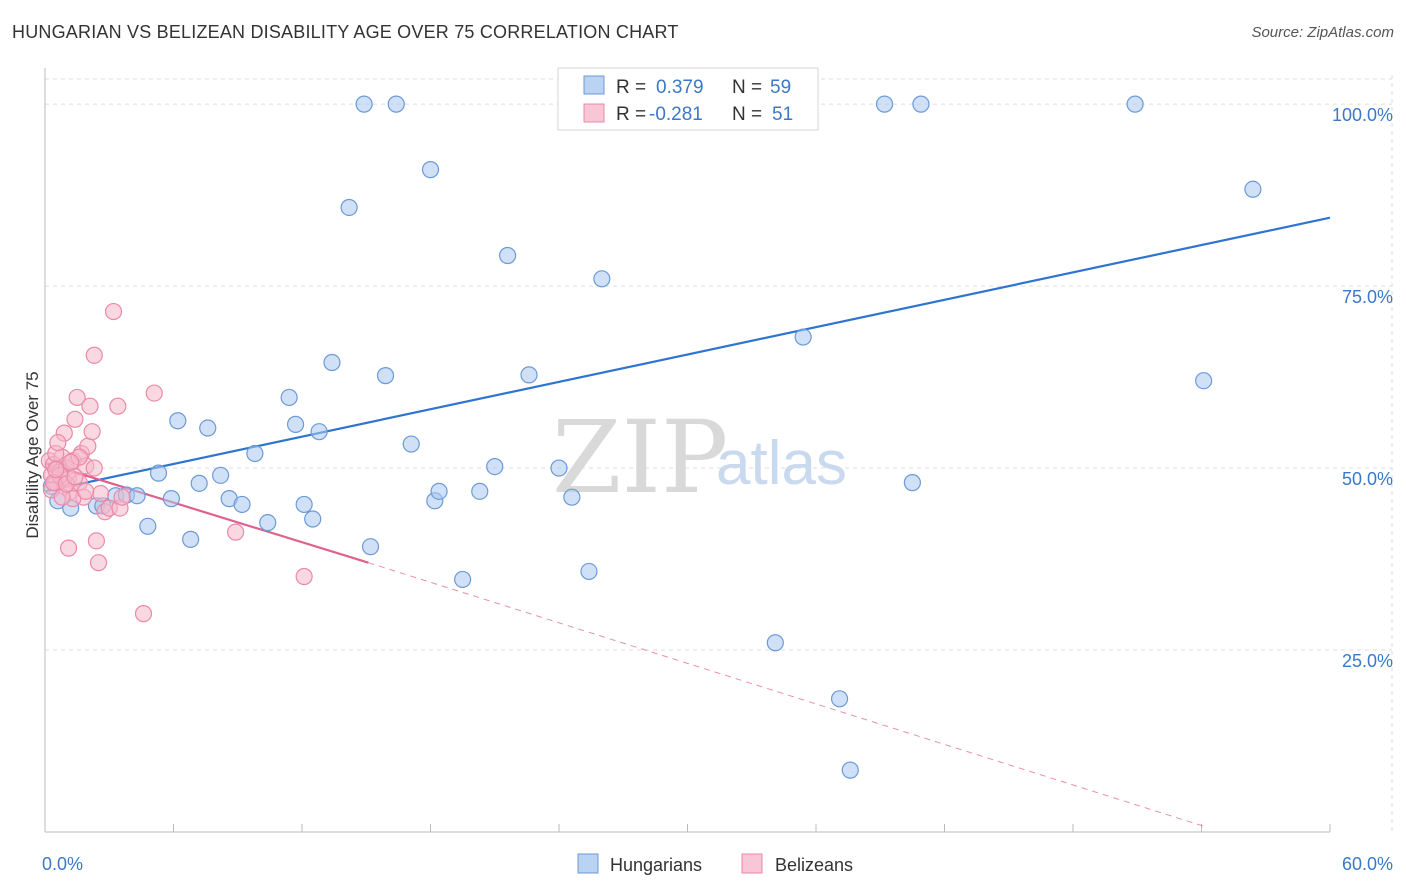  I want to click on x-tick-labels: 0.0% 60.0%, so click(717, 864).